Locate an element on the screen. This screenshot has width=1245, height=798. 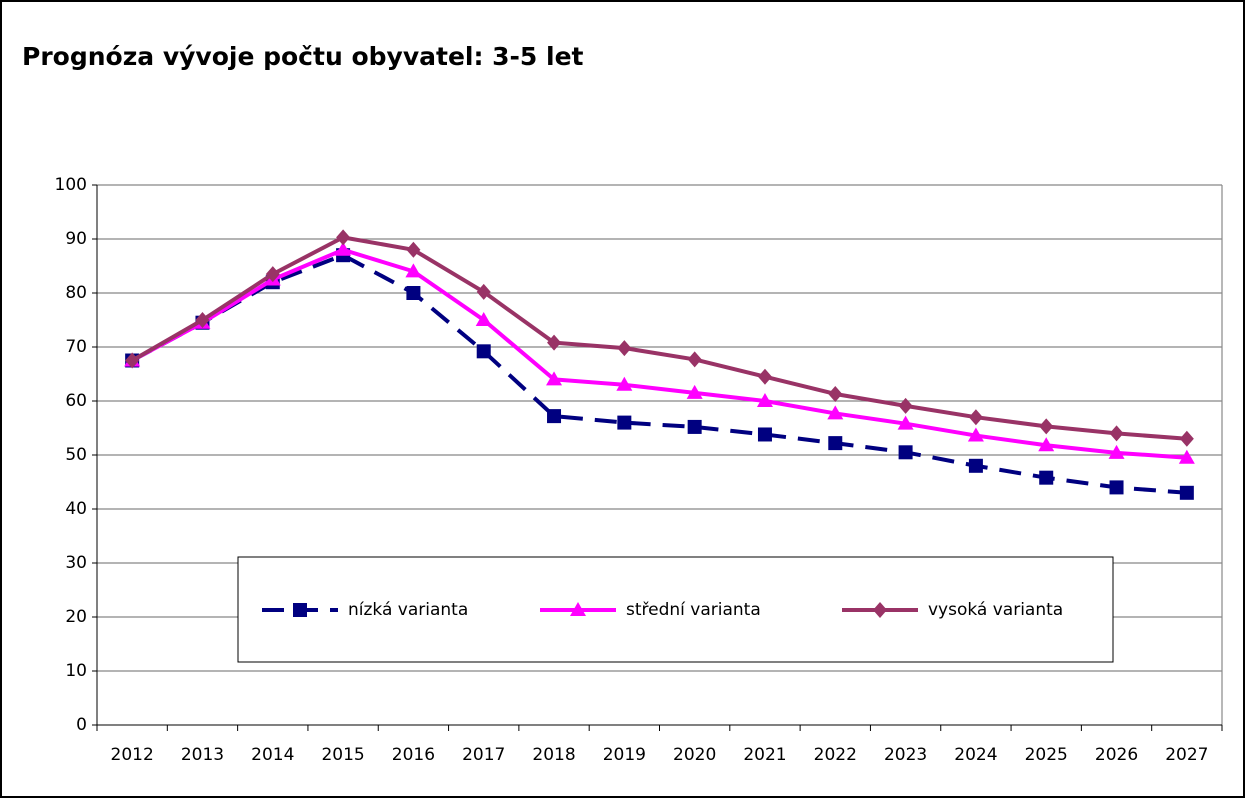
y-tick-label: 40 is located at coordinates (76, 509).